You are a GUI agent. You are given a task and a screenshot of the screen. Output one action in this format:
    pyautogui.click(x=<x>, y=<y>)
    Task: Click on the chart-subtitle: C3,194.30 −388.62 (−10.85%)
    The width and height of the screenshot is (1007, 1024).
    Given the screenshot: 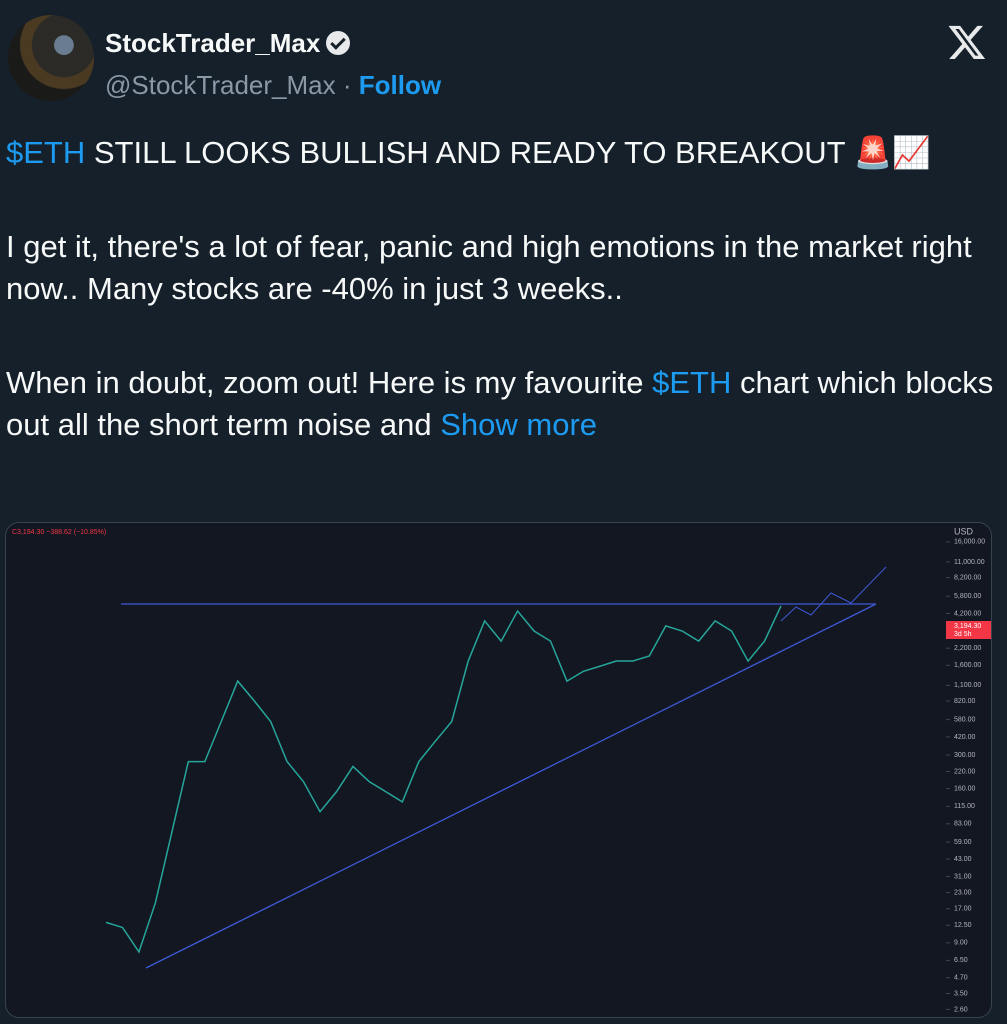 What is the action you would take?
    pyautogui.click(x=59, y=532)
    